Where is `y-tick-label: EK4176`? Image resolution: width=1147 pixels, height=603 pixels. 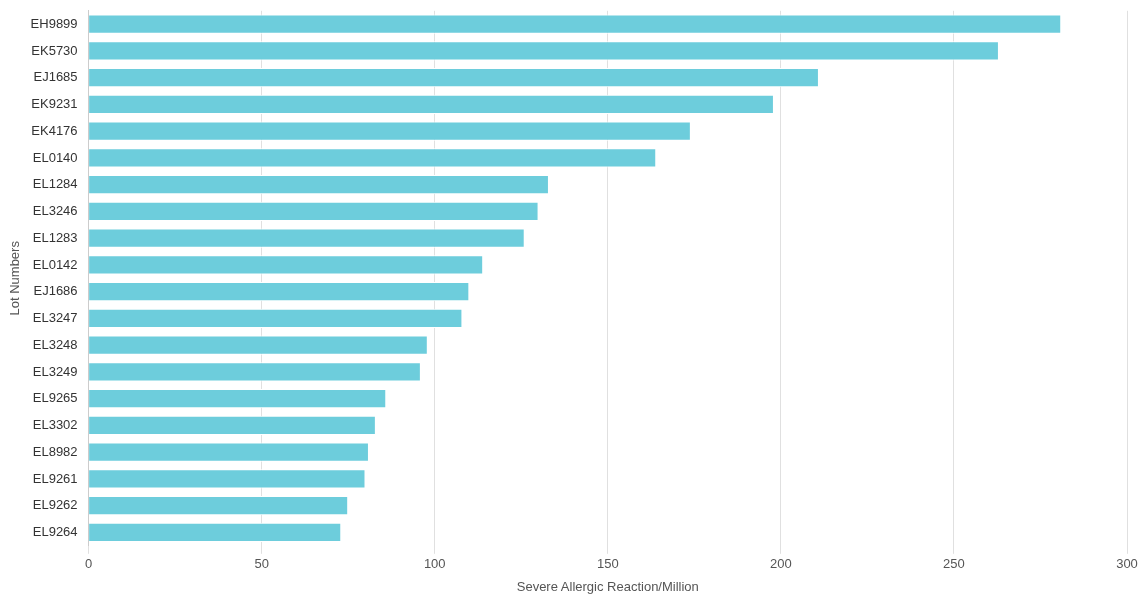
y-tick-label: EK4176 is located at coordinates (54, 130).